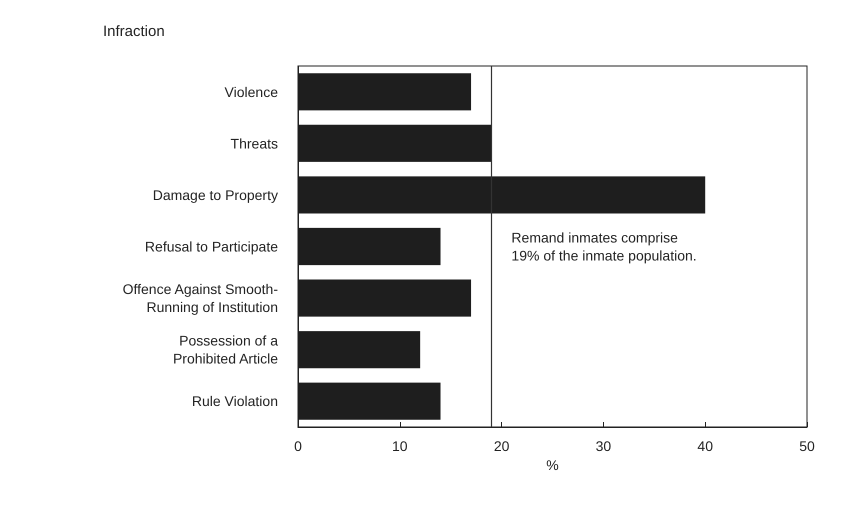 This screenshot has height=505, width=845. I want to click on y-tick-label: Possession of a Prohibited Article, so click(225, 349).